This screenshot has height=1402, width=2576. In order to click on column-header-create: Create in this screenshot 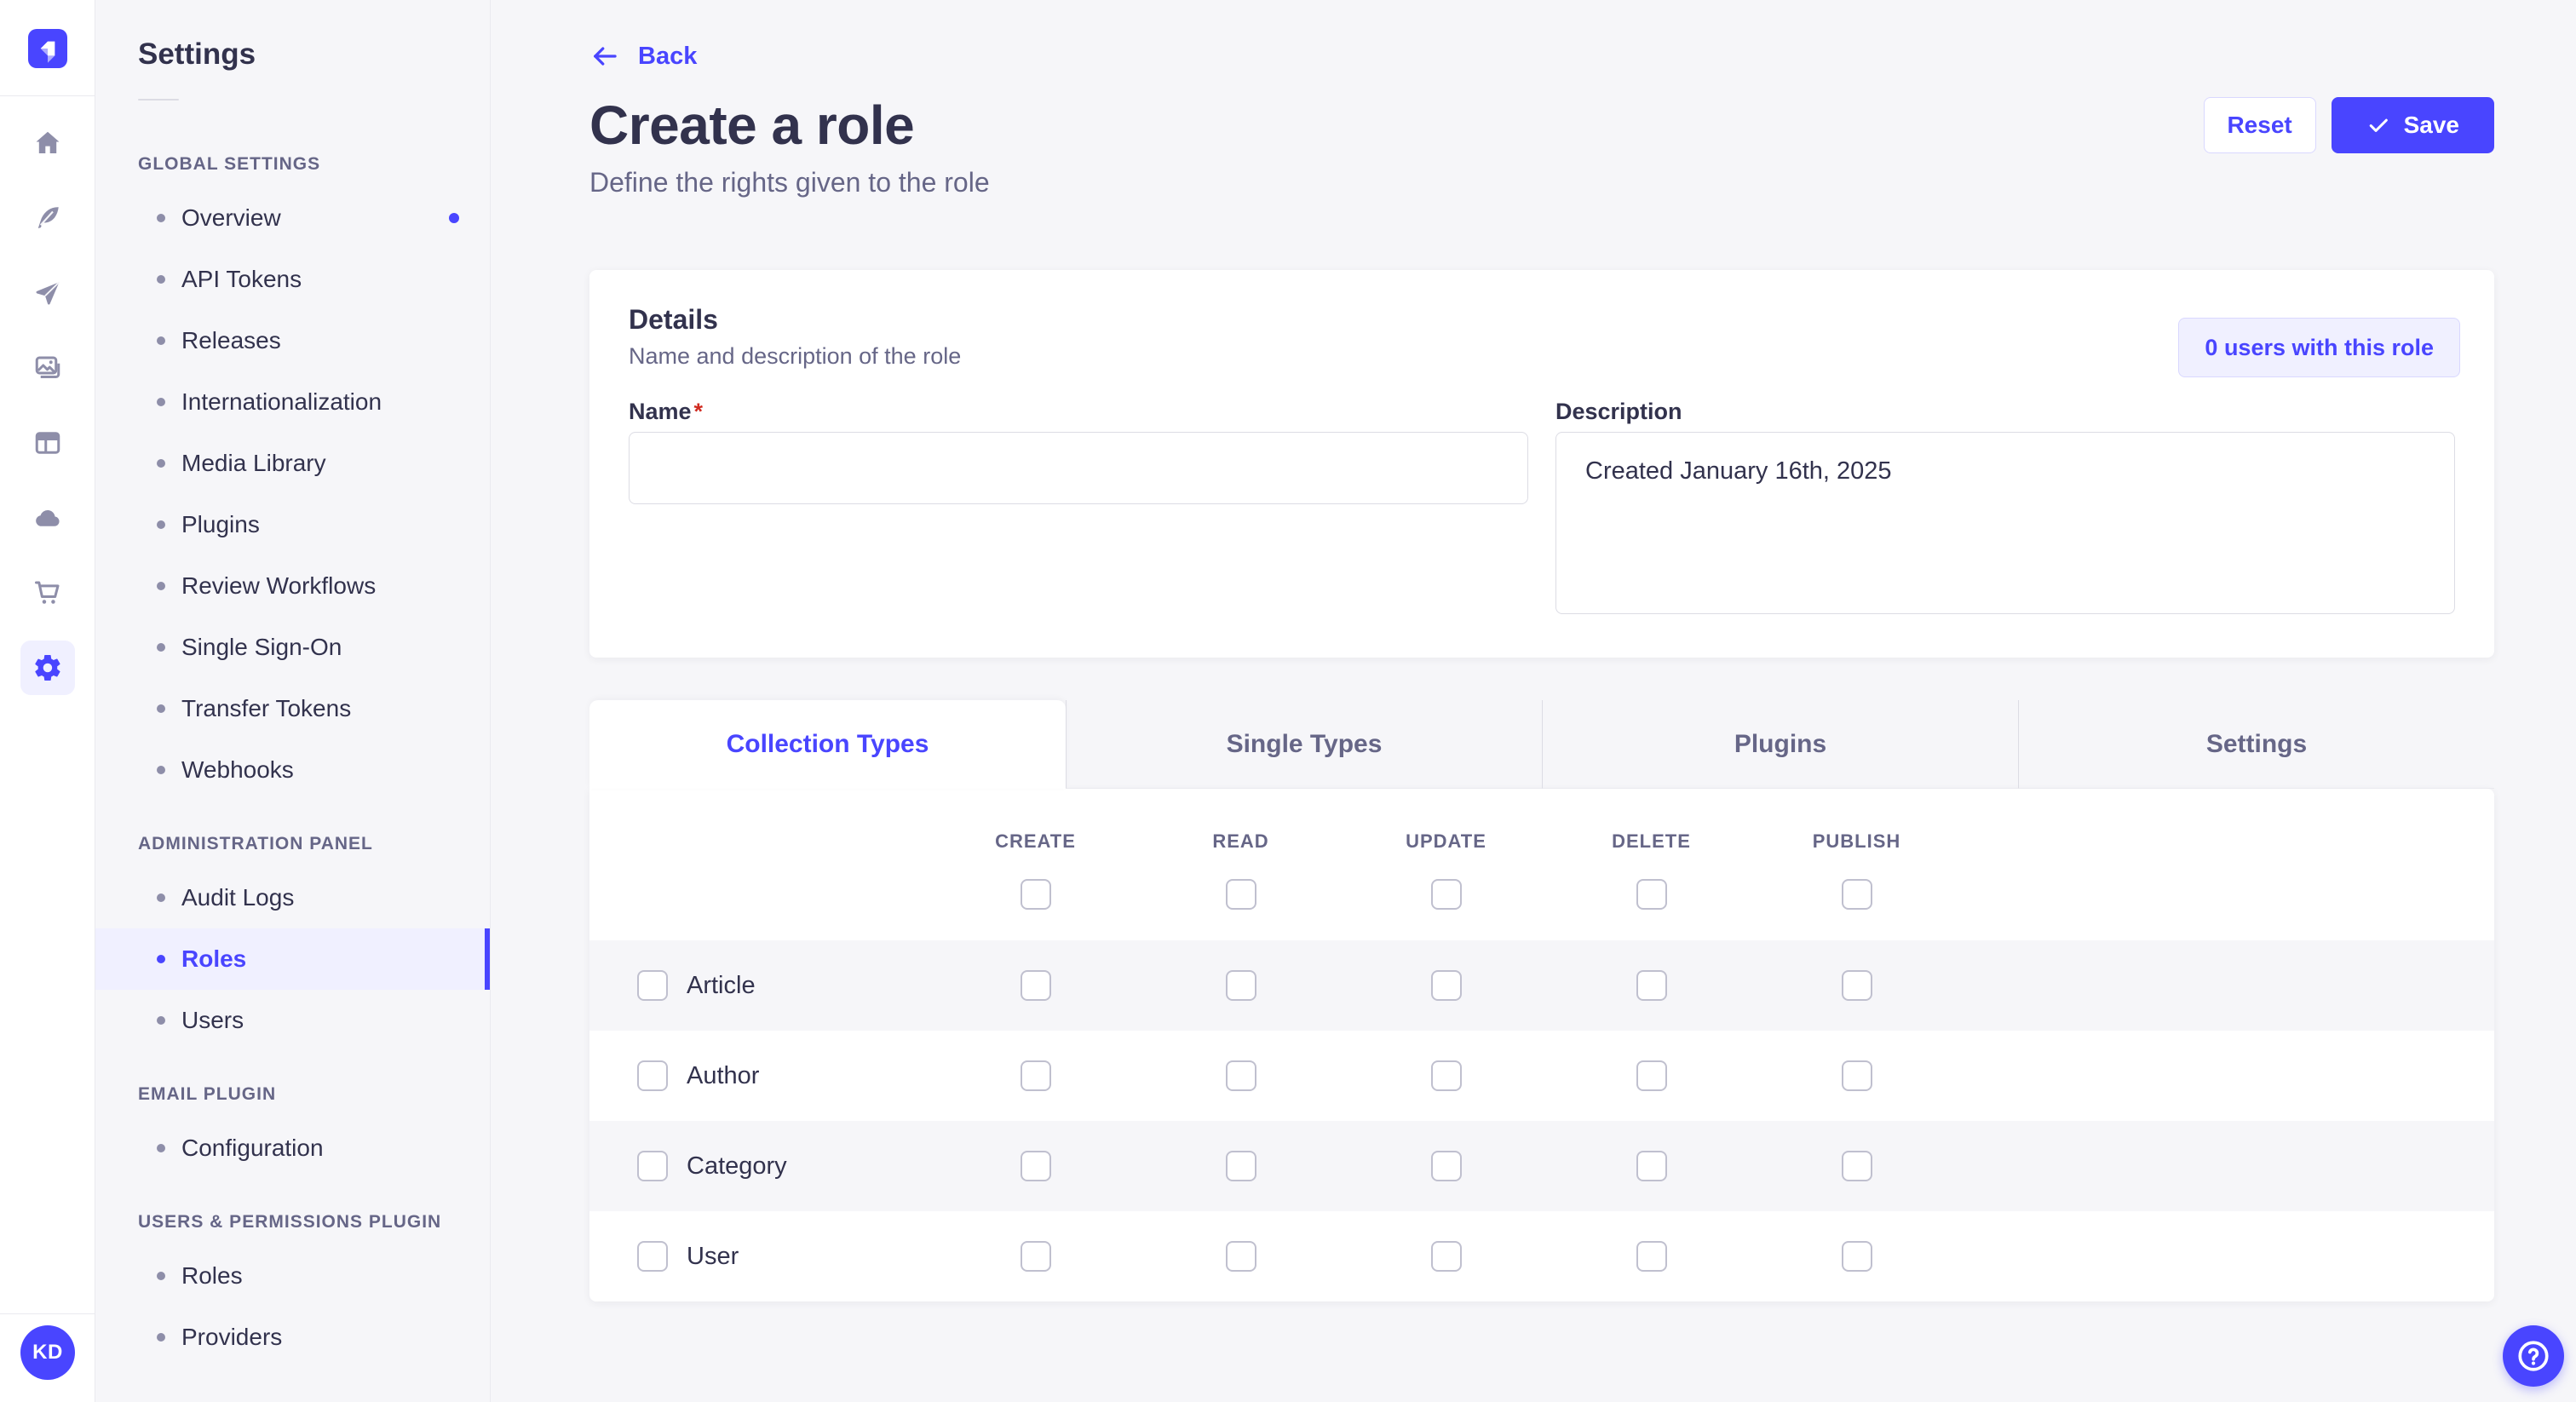, I will do `click(1035, 841)`.